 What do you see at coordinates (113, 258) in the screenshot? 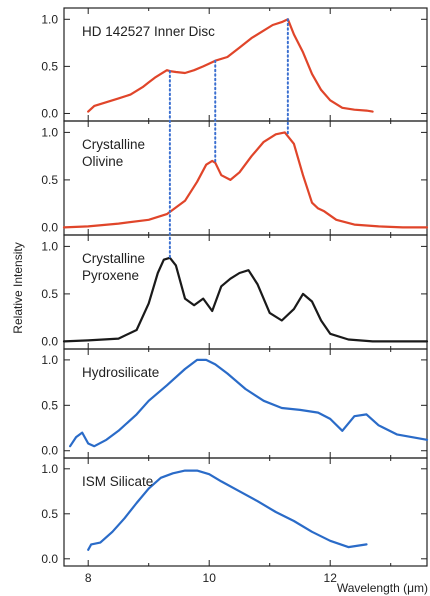
I see `panel-label-3: Crystalline` at bounding box center [113, 258].